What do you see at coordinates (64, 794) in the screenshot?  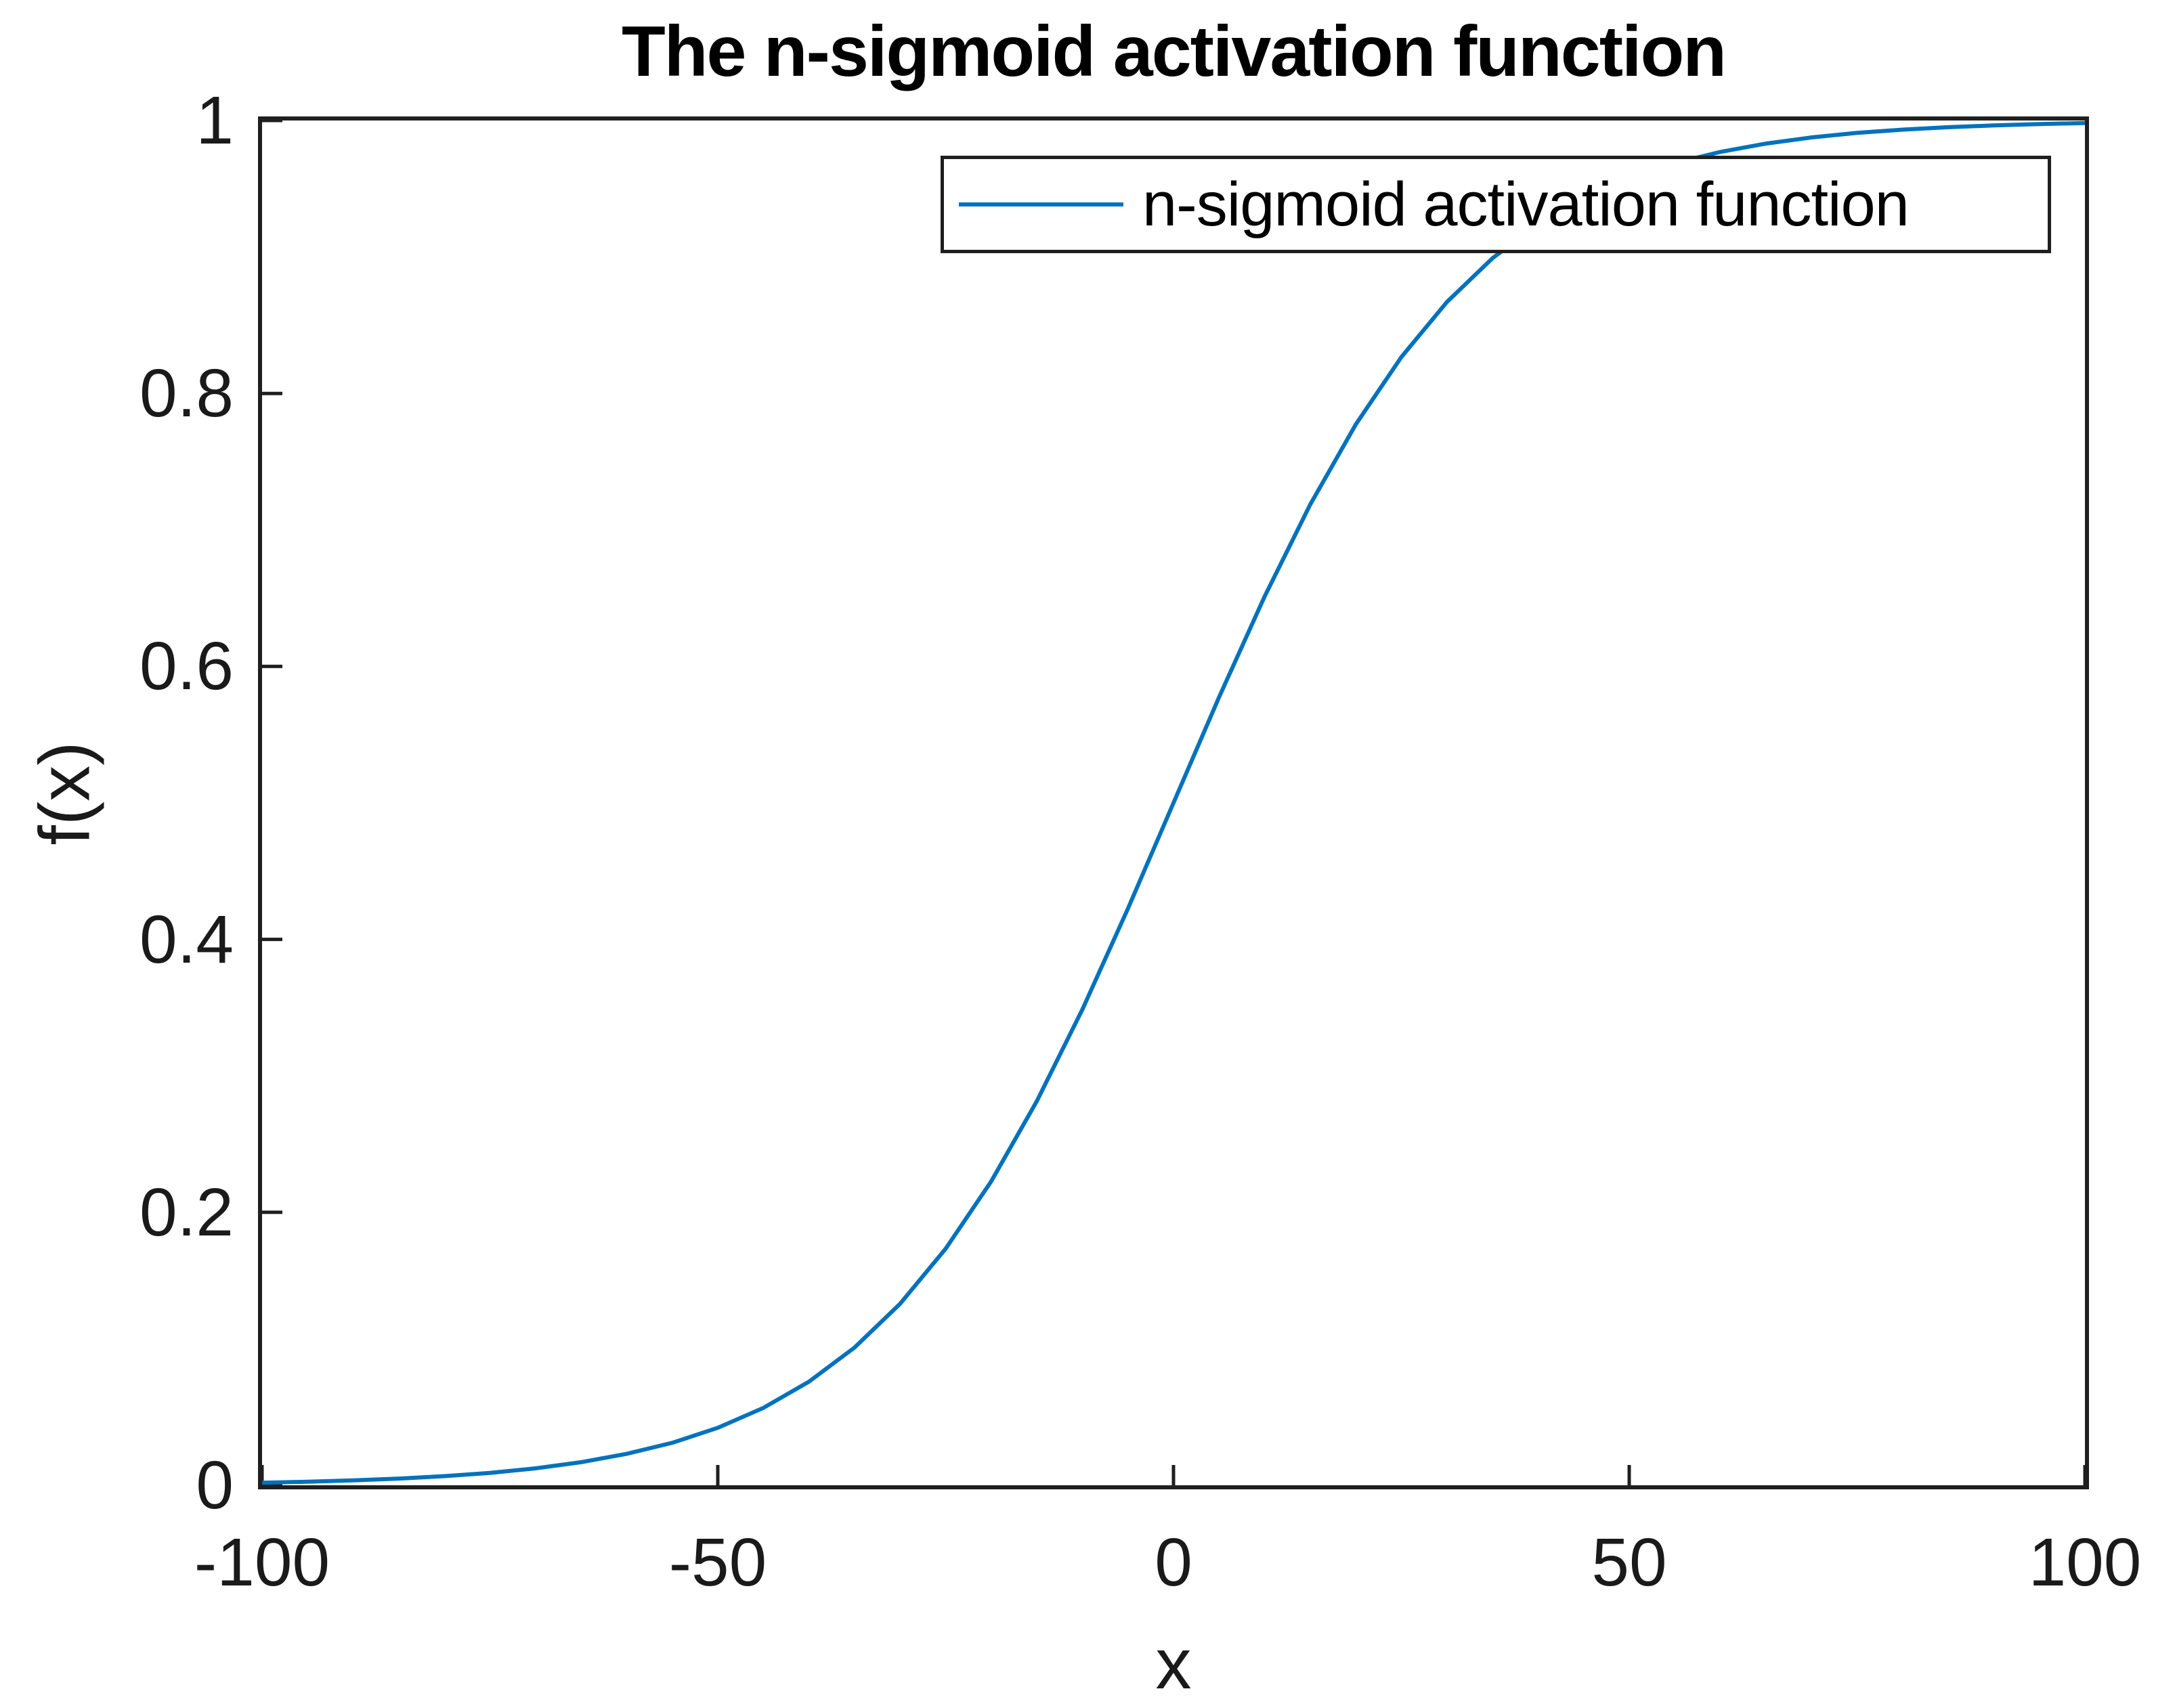 I see `y-axis-label: f(x)` at bounding box center [64, 794].